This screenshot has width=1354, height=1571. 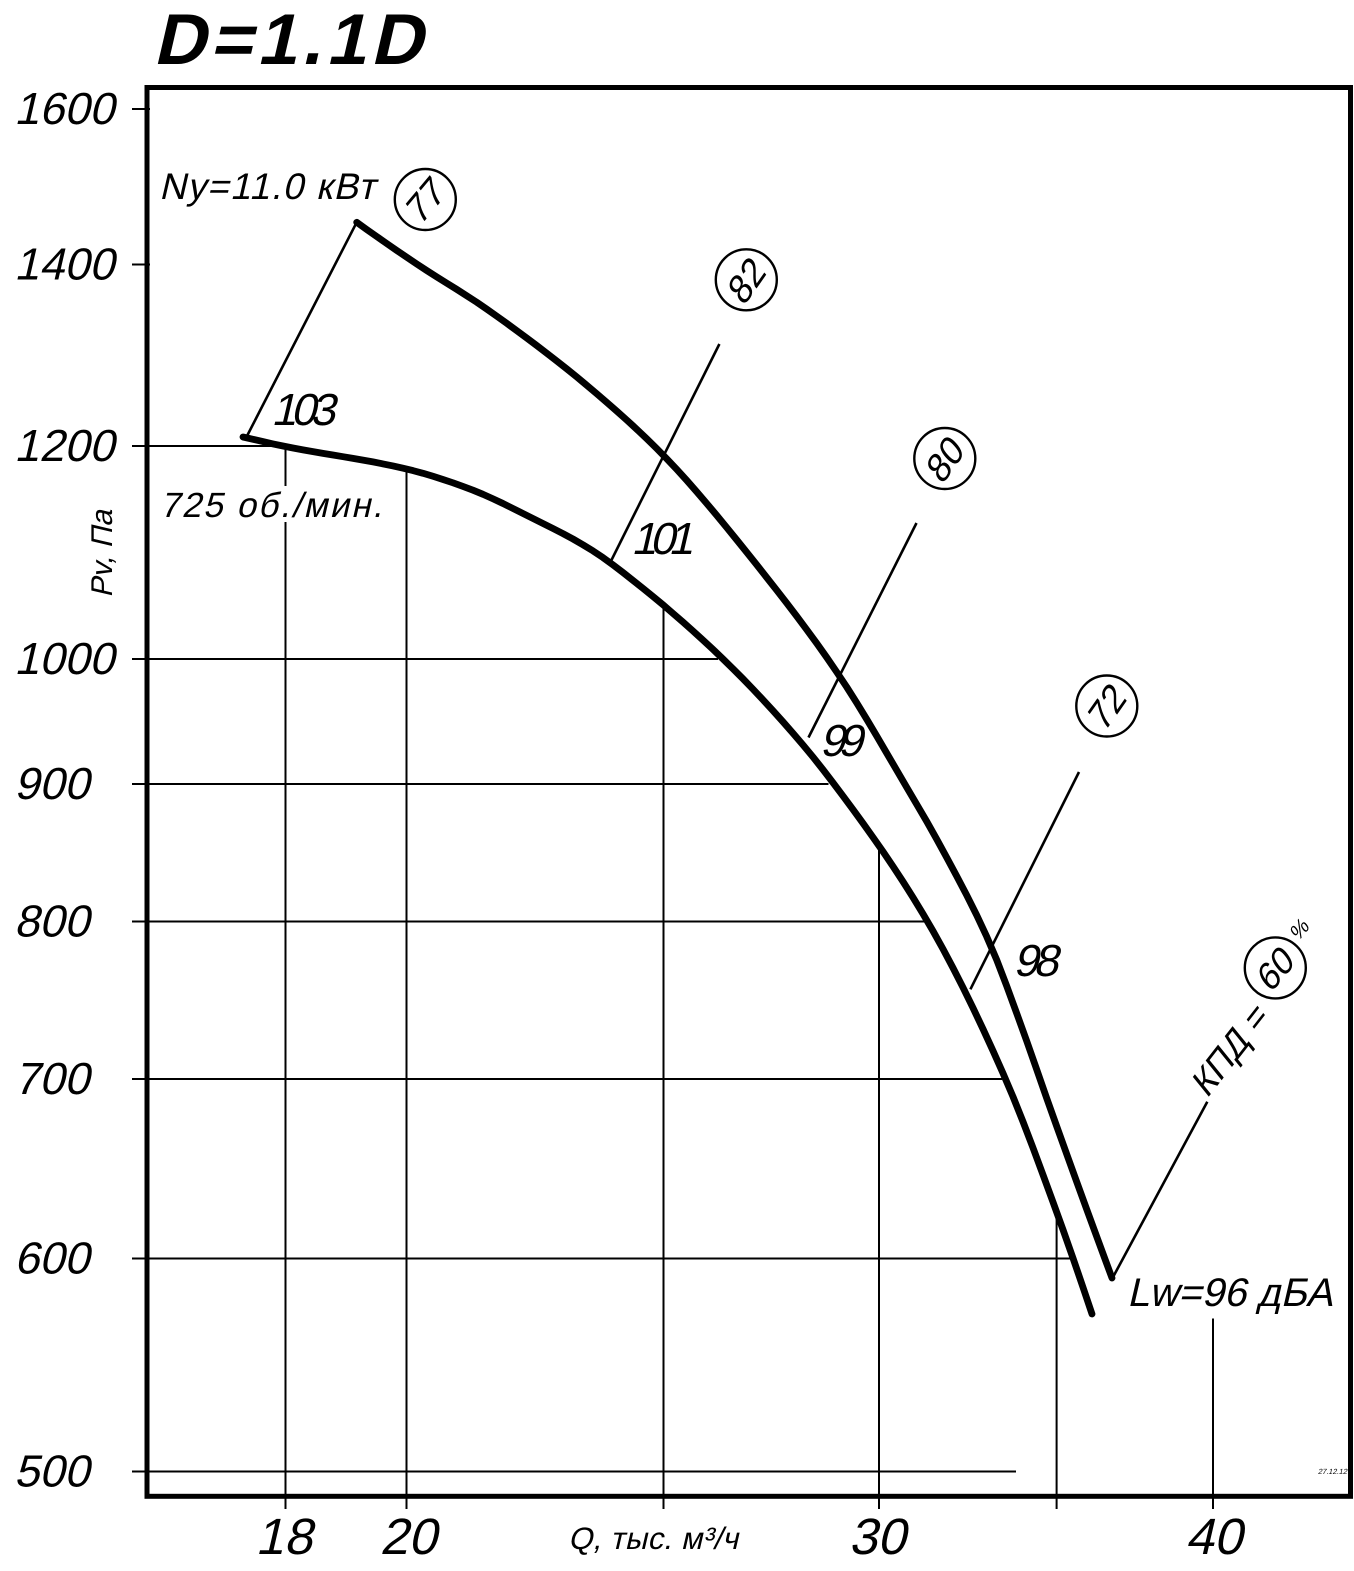 I want to click on svg-text: 725 об./мин., so click(x=273, y=504).